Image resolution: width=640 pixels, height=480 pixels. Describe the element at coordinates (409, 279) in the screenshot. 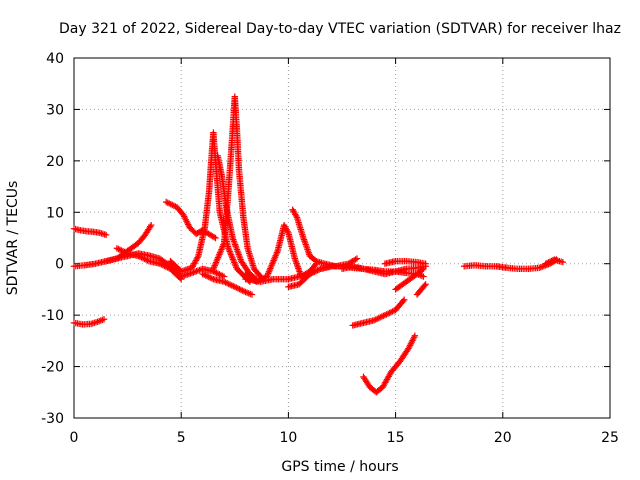

I see `series-track-r` at that location.